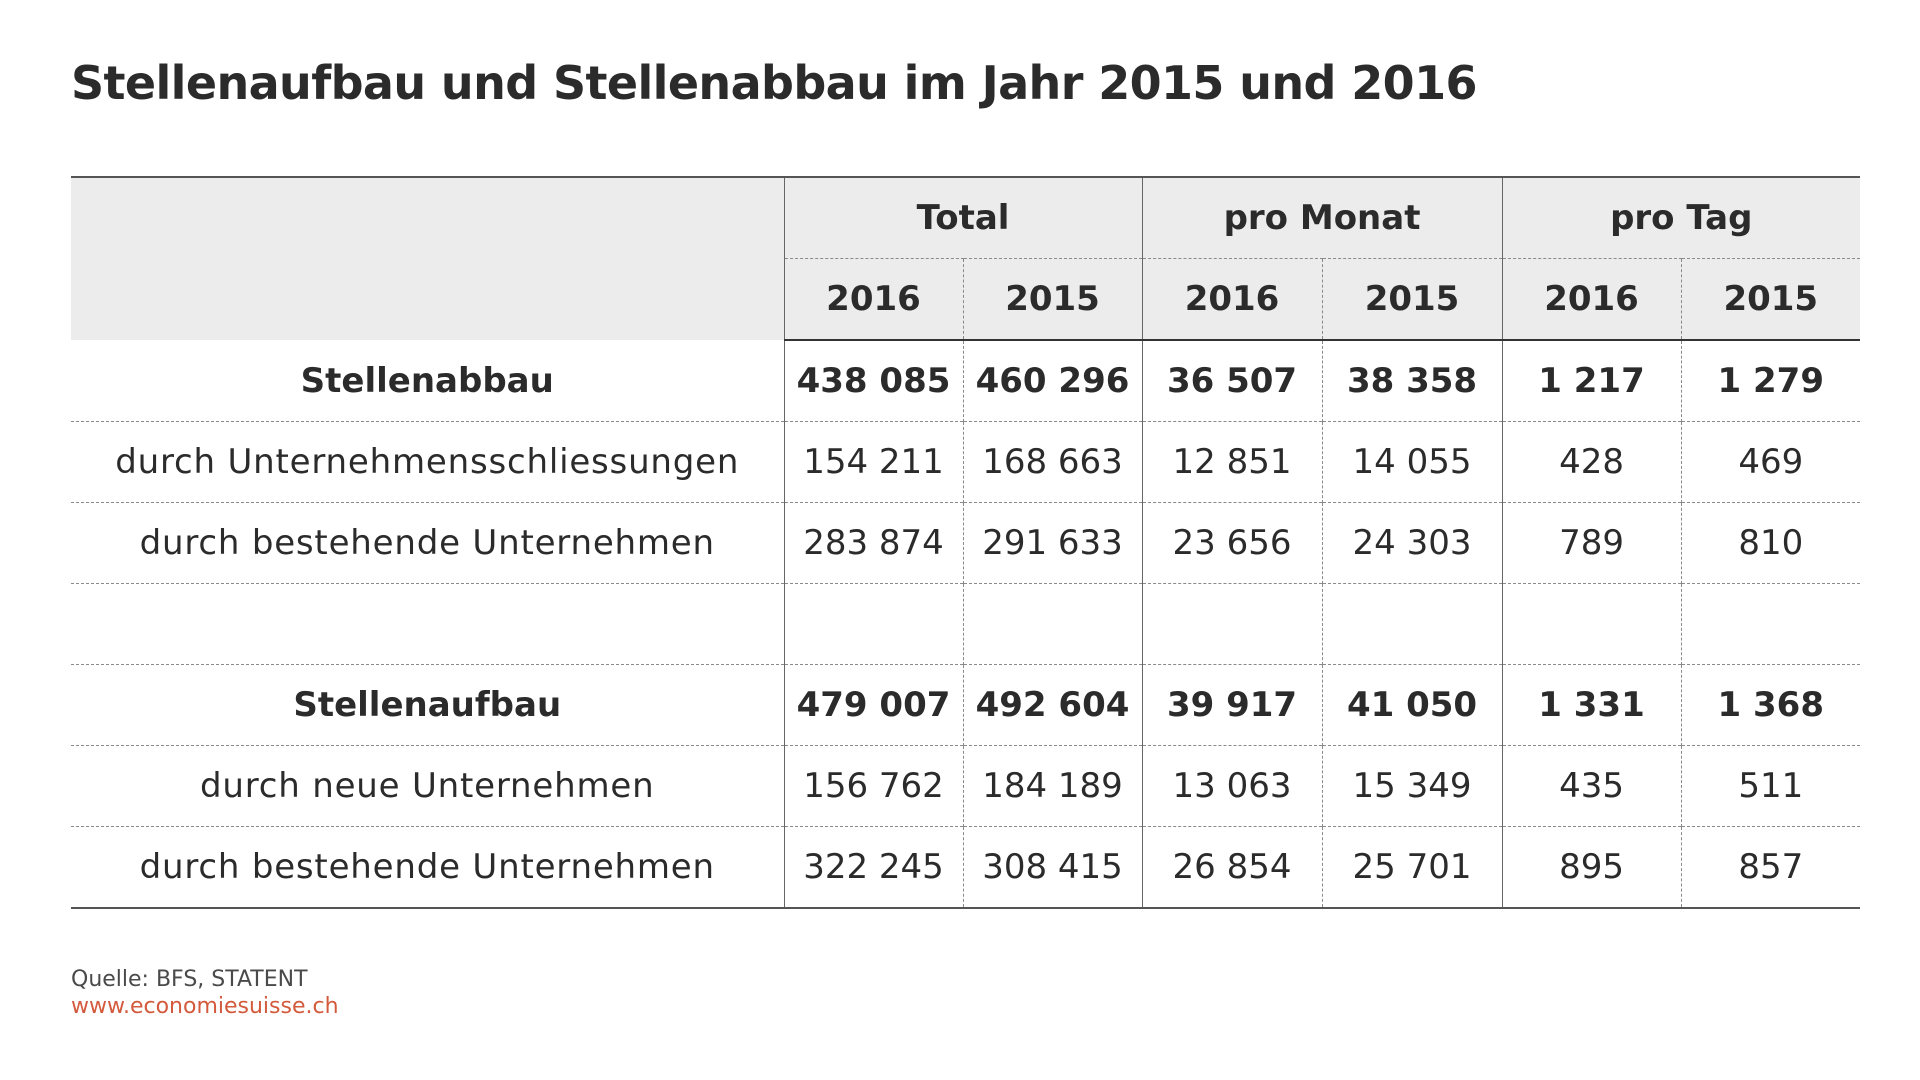 The image size is (1920, 1080). What do you see at coordinates (1232, 462) in the screenshot?
I see `table-cell: 12 851` at bounding box center [1232, 462].